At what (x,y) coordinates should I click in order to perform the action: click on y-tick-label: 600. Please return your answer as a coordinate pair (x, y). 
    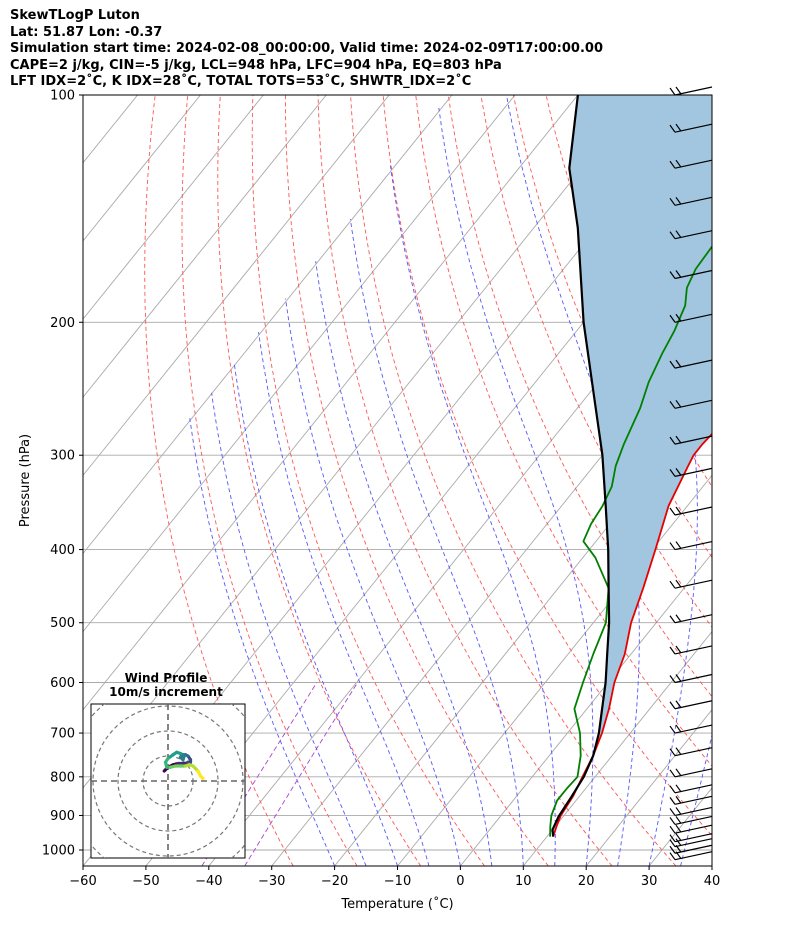
    Looking at the image, I should click on (62, 683).